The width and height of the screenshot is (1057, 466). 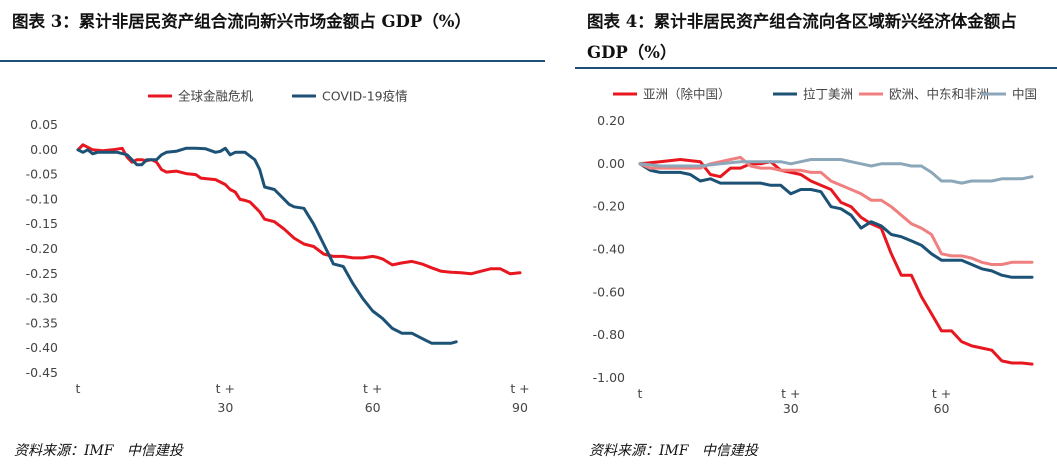 What do you see at coordinates (609, 377) in the screenshot?
I see `y-tick-label: -1.00` at bounding box center [609, 377].